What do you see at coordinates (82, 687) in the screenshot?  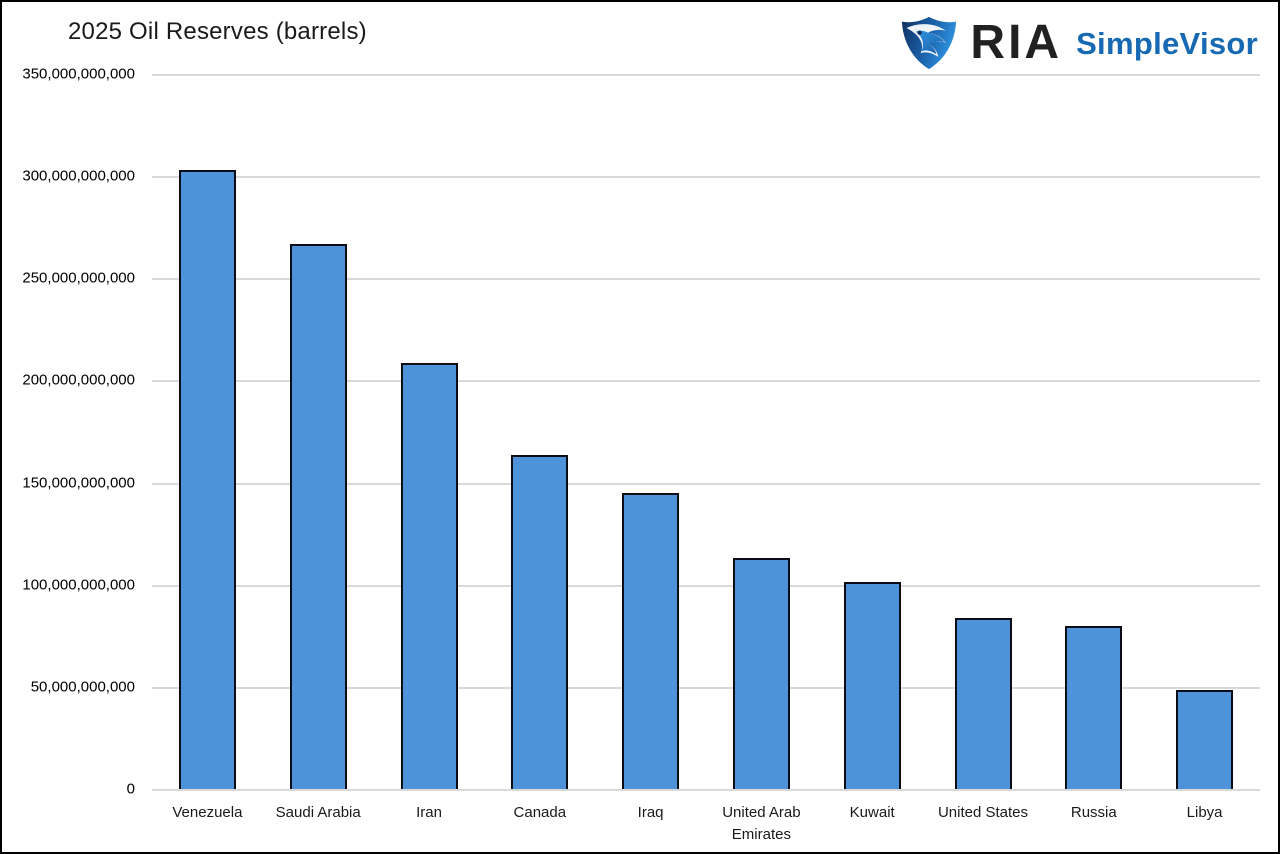 I see `y-tick-label: 50,000,000,000` at bounding box center [82, 687].